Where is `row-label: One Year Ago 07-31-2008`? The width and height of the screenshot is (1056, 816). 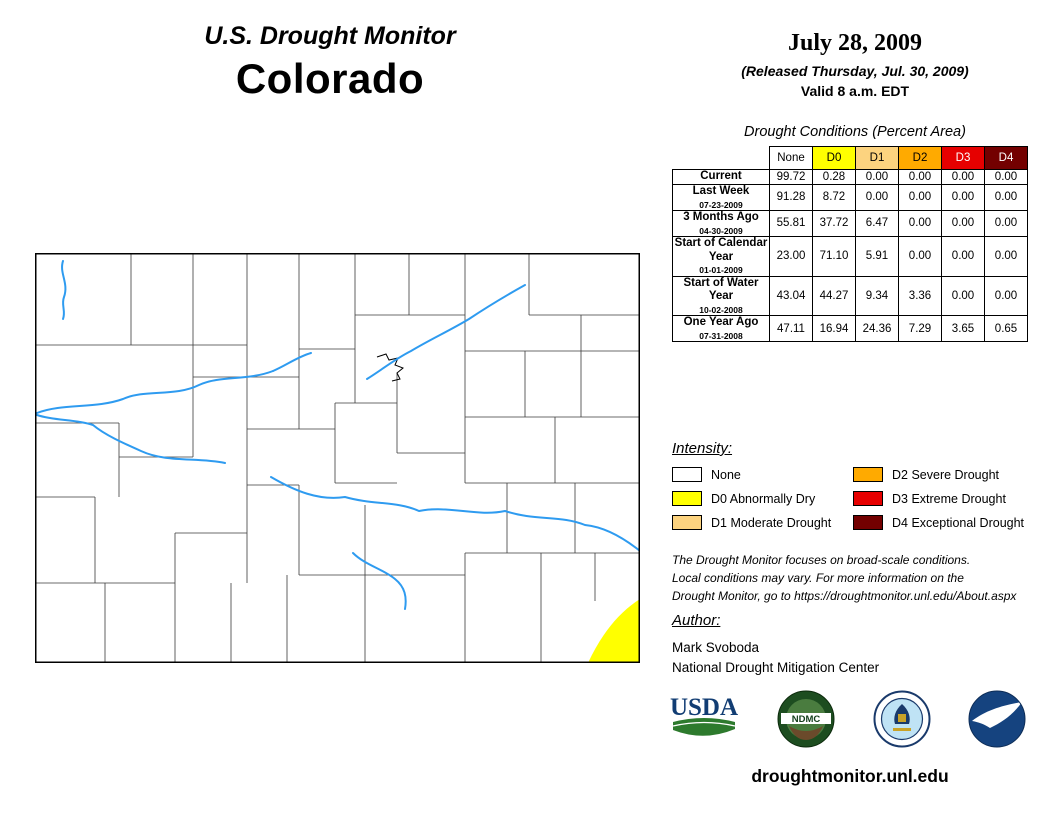 row-label: One Year Ago 07-31-2008 is located at coordinates (721, 329).